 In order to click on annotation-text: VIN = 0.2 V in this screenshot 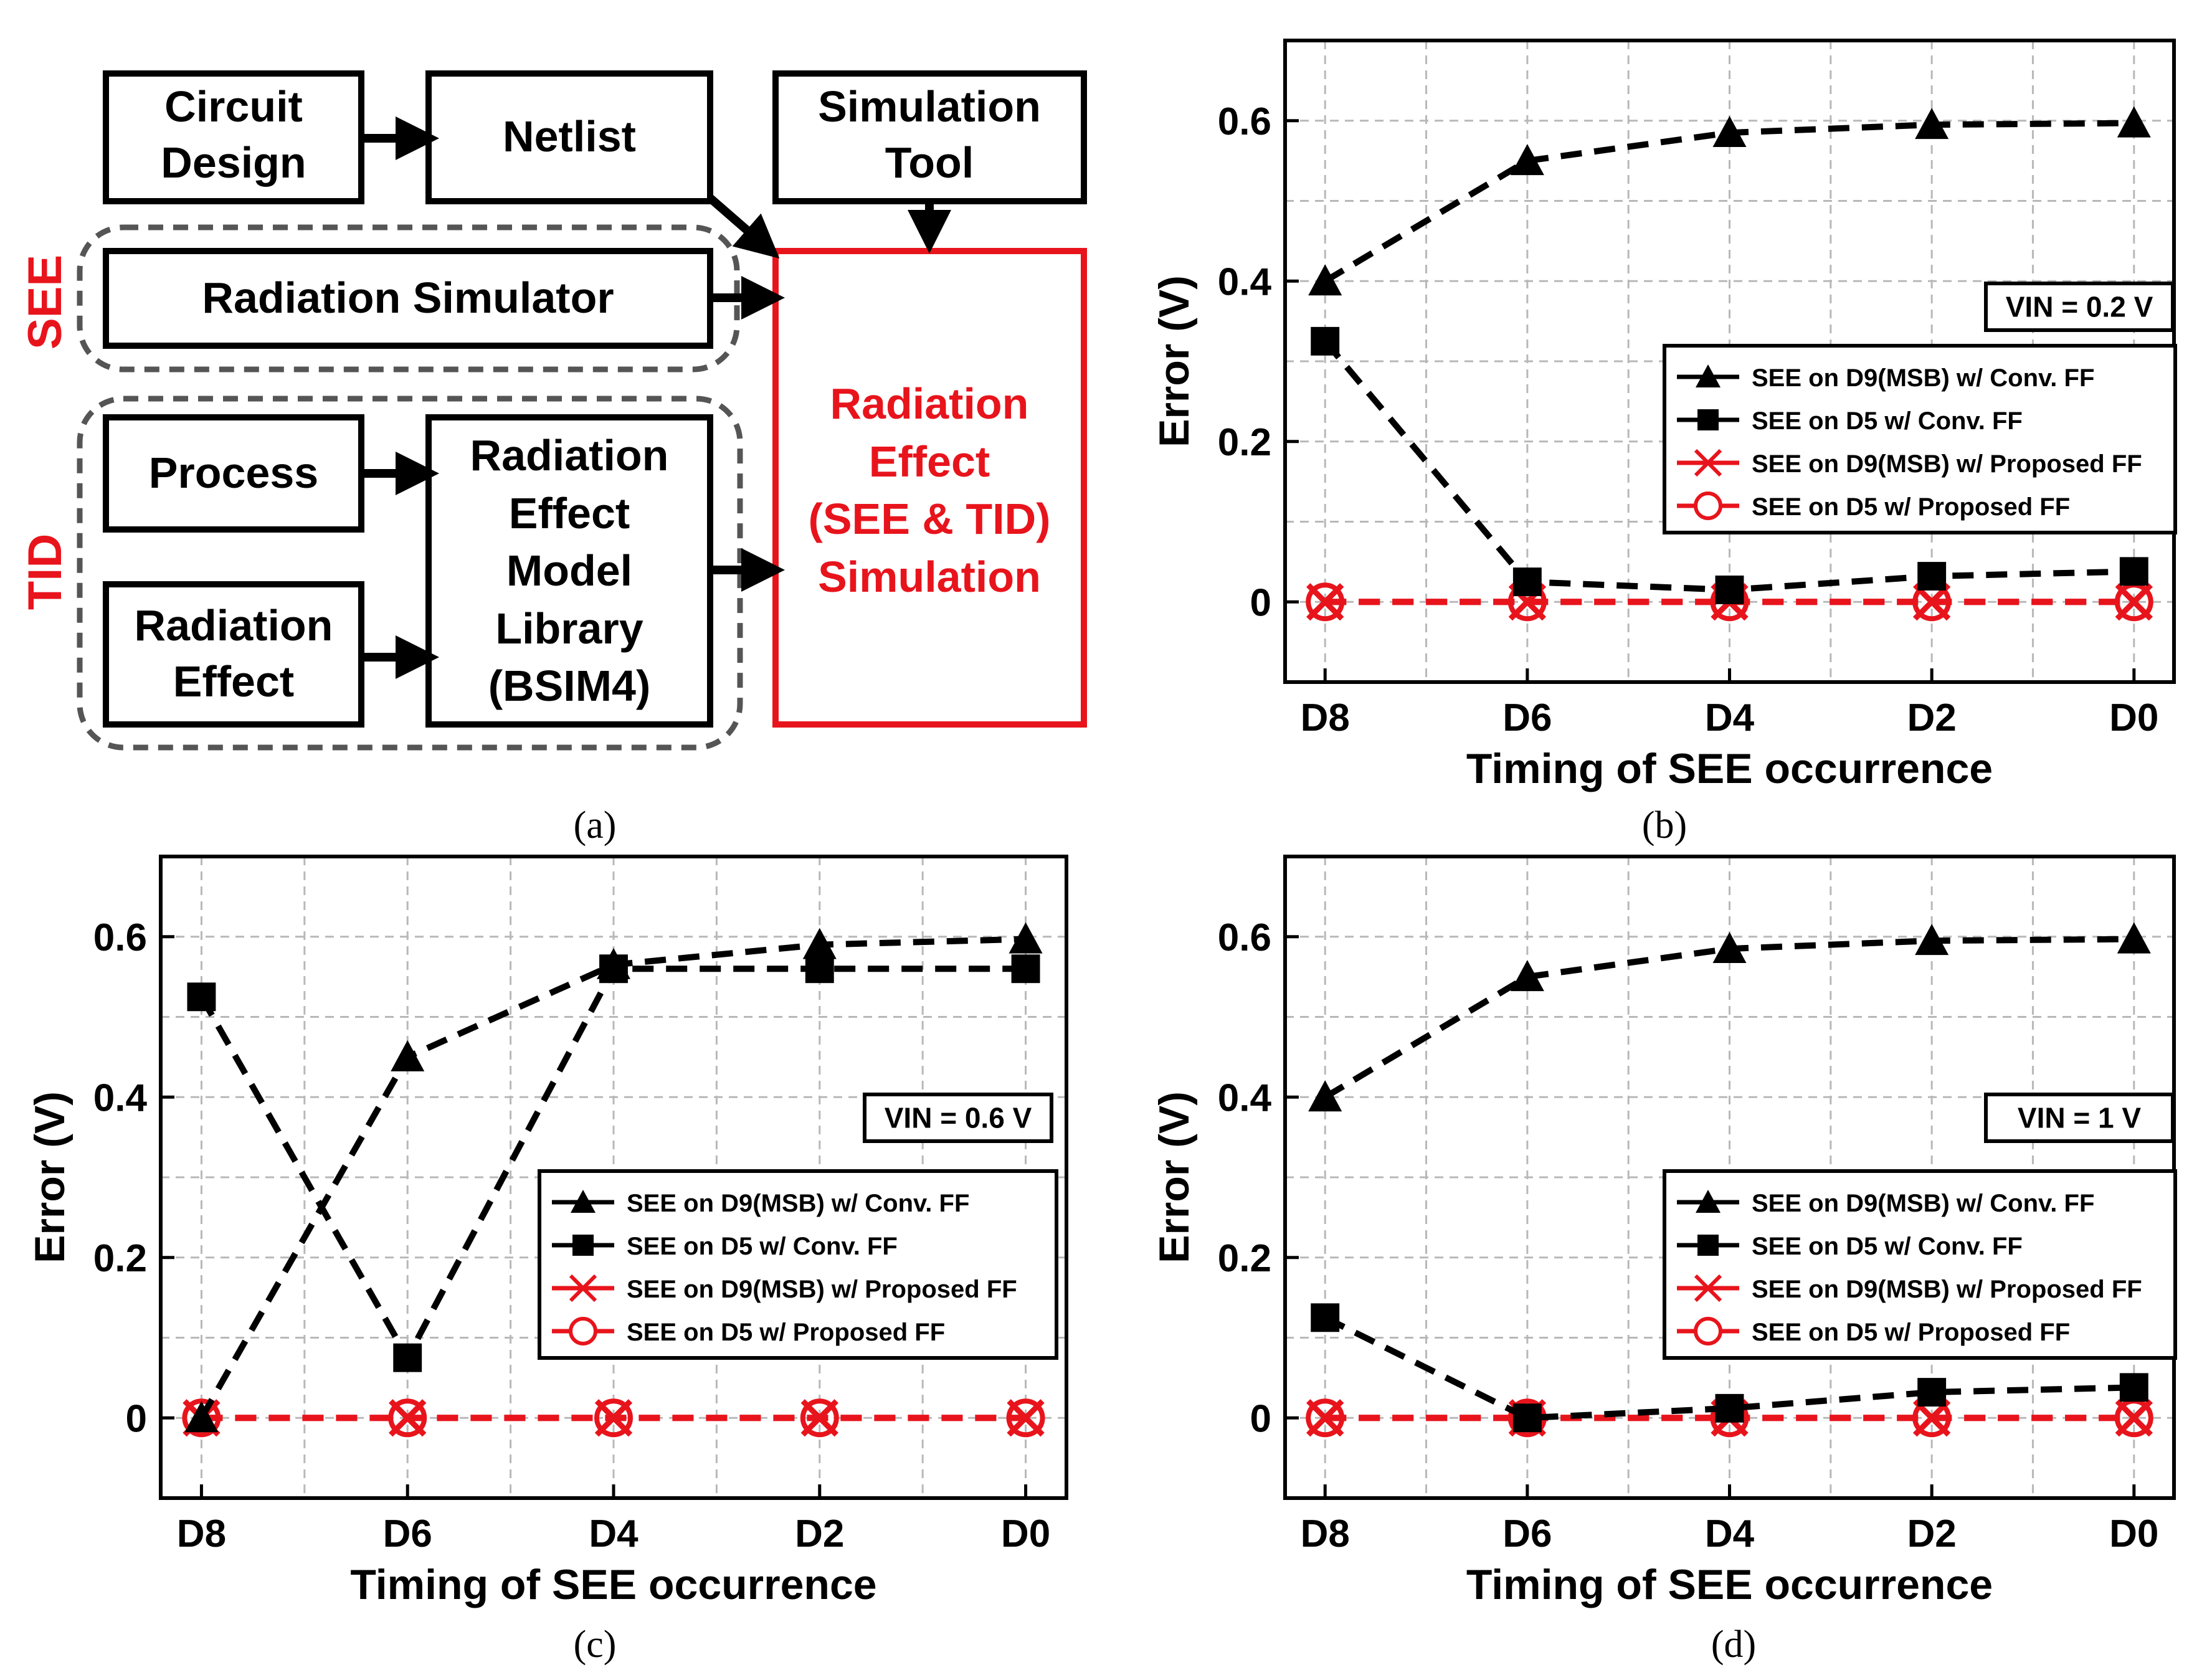, I will do `click(2079, 307)`.